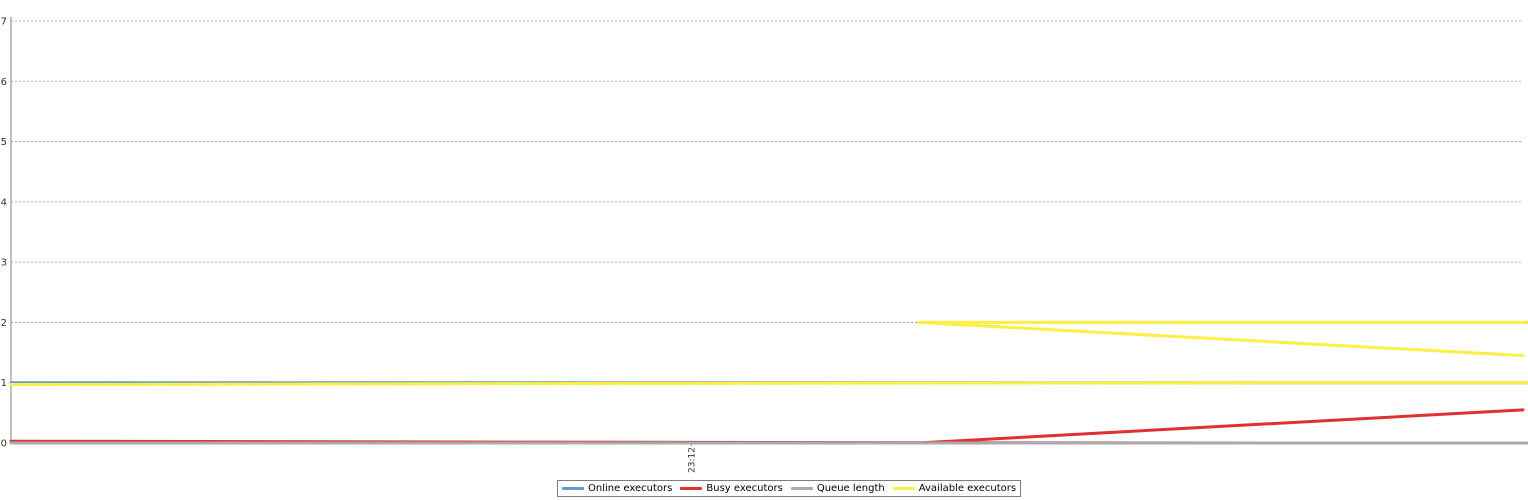 This screenshot has width=1528, height=500. Describe the element at coordinates (744, 488) in the screenshot. I see `legend-label-busy-executors: Busy executors` at that location.